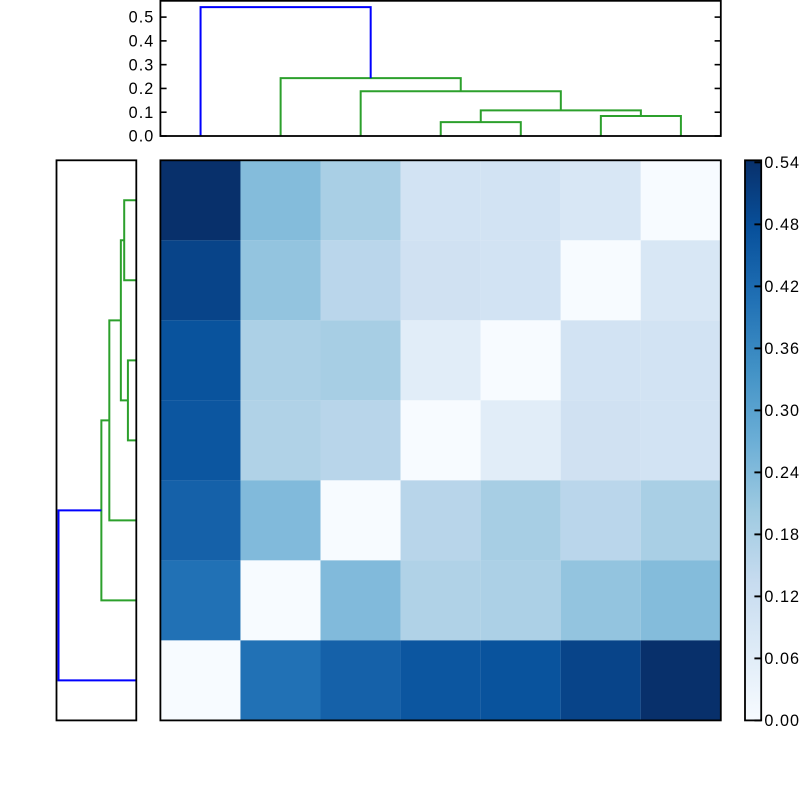 Image resolution: width=800 pixels, height=805 pixels. Describe the element at coordinates (142, 89) in the screenshot. I see `svg-text: 0.2` at that location.